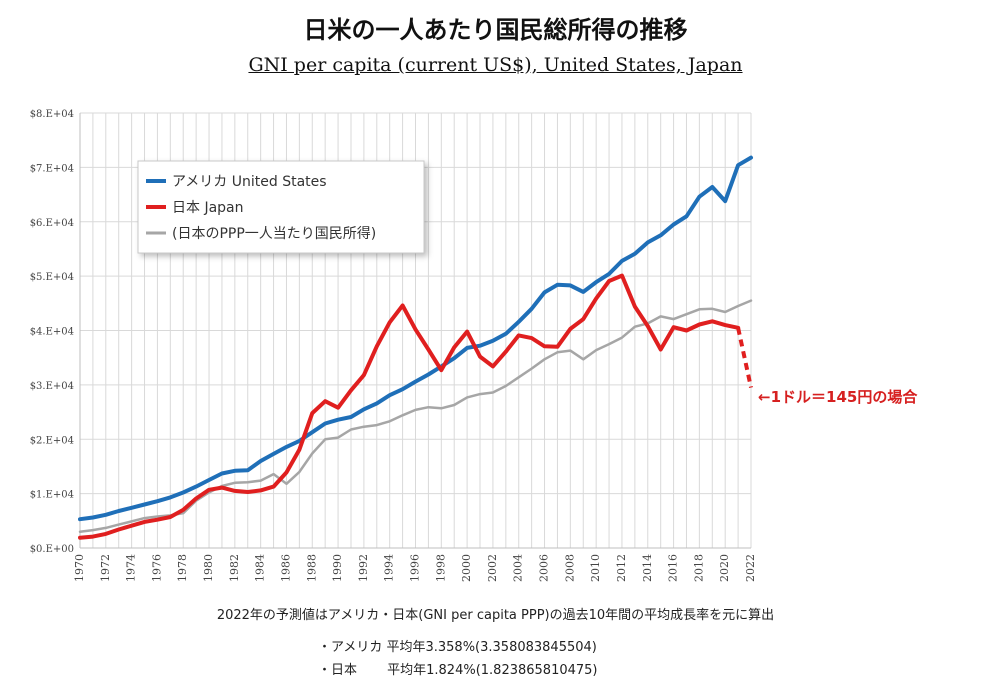 Image resolution: width=991 pixels, height=700 pixels. What do you see at coordinates (647, 568) in the screenshot?
I see `x-tick-label: 2014` at bounding box center [647, 568].